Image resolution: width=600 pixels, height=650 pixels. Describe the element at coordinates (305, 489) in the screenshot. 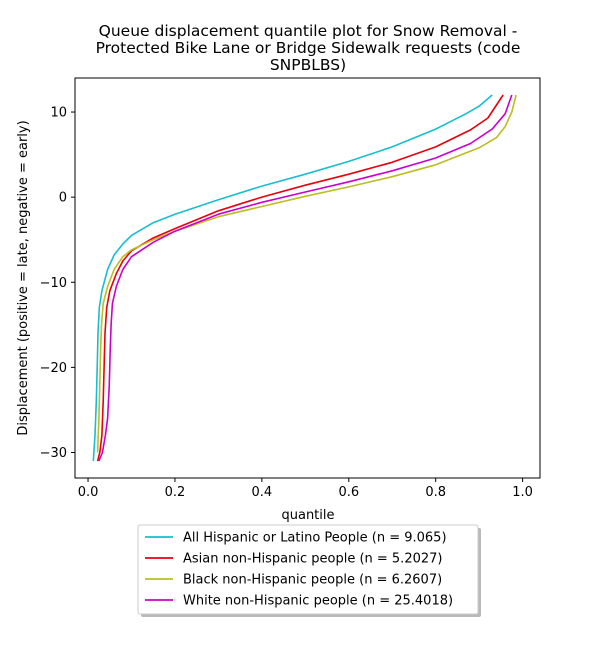

I see `x-axis: 0.0 0.2 0.4 0.6 0.8 1.0` at that location.